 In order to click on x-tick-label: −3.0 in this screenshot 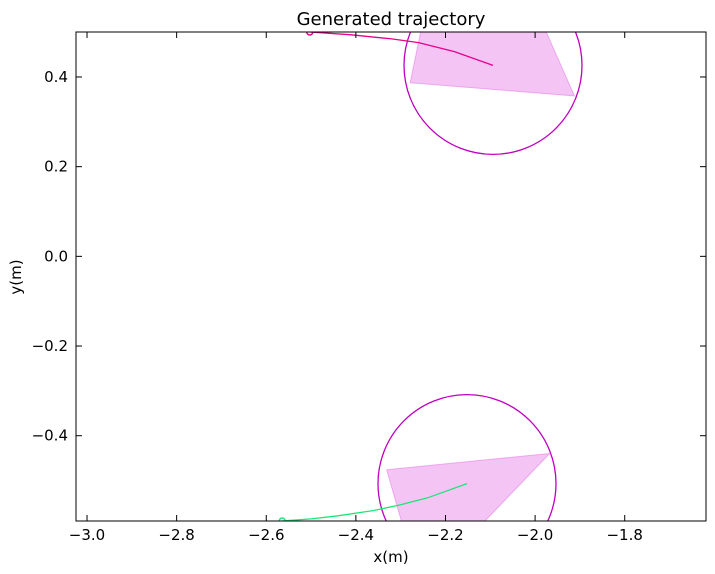, I will do `click(87, 535)`.